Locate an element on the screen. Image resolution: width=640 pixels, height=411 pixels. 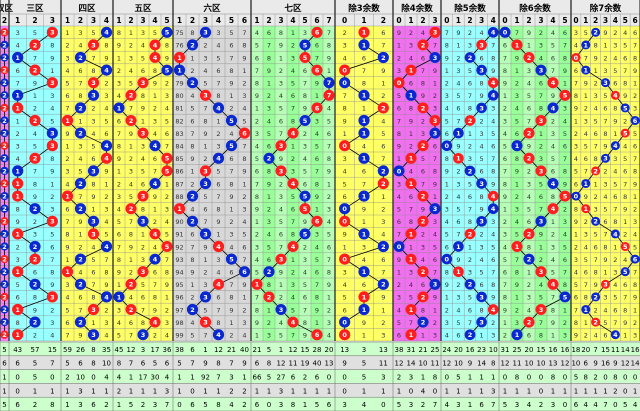
cell-value: 88 is located at coordinates (179, 197).